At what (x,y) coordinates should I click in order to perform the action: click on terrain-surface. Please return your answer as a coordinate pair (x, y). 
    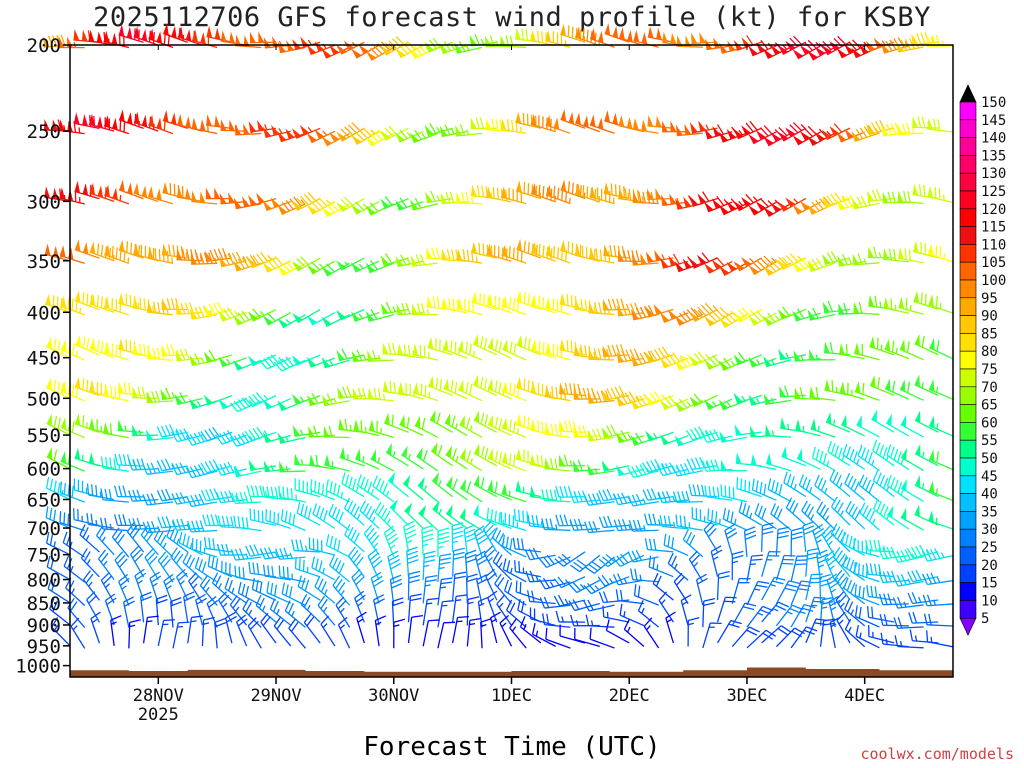
    Looking at the image, I should click on (511, 672).